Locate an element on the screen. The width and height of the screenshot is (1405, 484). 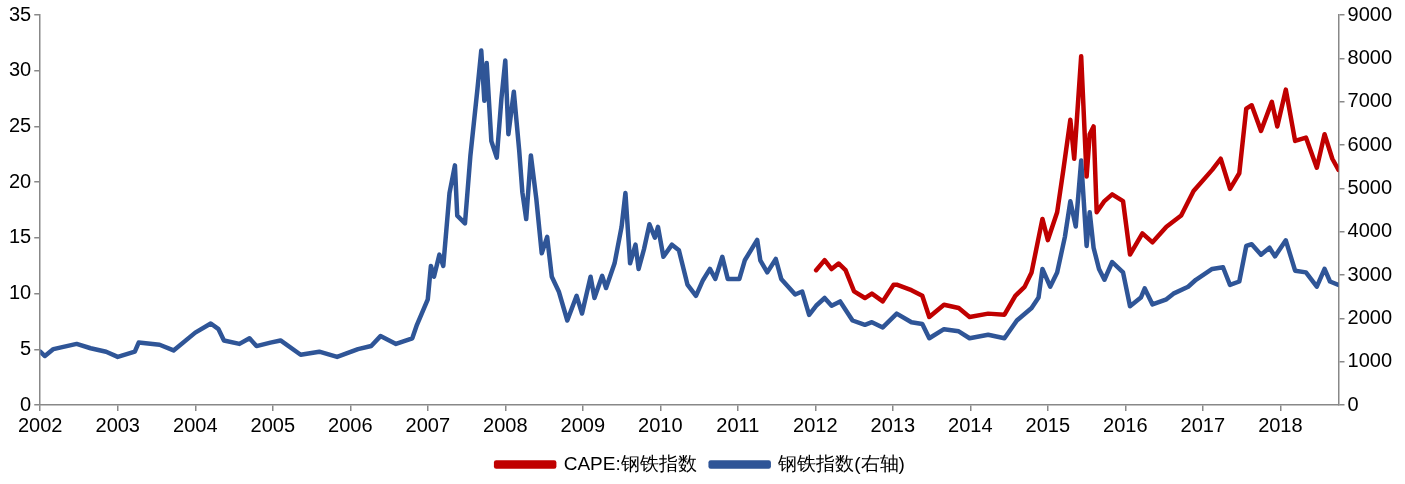
y2-tick-label: 9000 is located at coordinates (1370, 13).